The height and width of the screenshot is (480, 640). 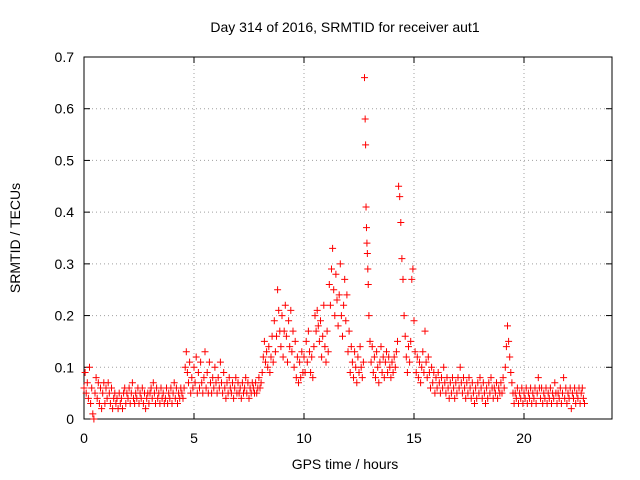 I want to click on x-tick-label: 15, so click(x=414, y=438).